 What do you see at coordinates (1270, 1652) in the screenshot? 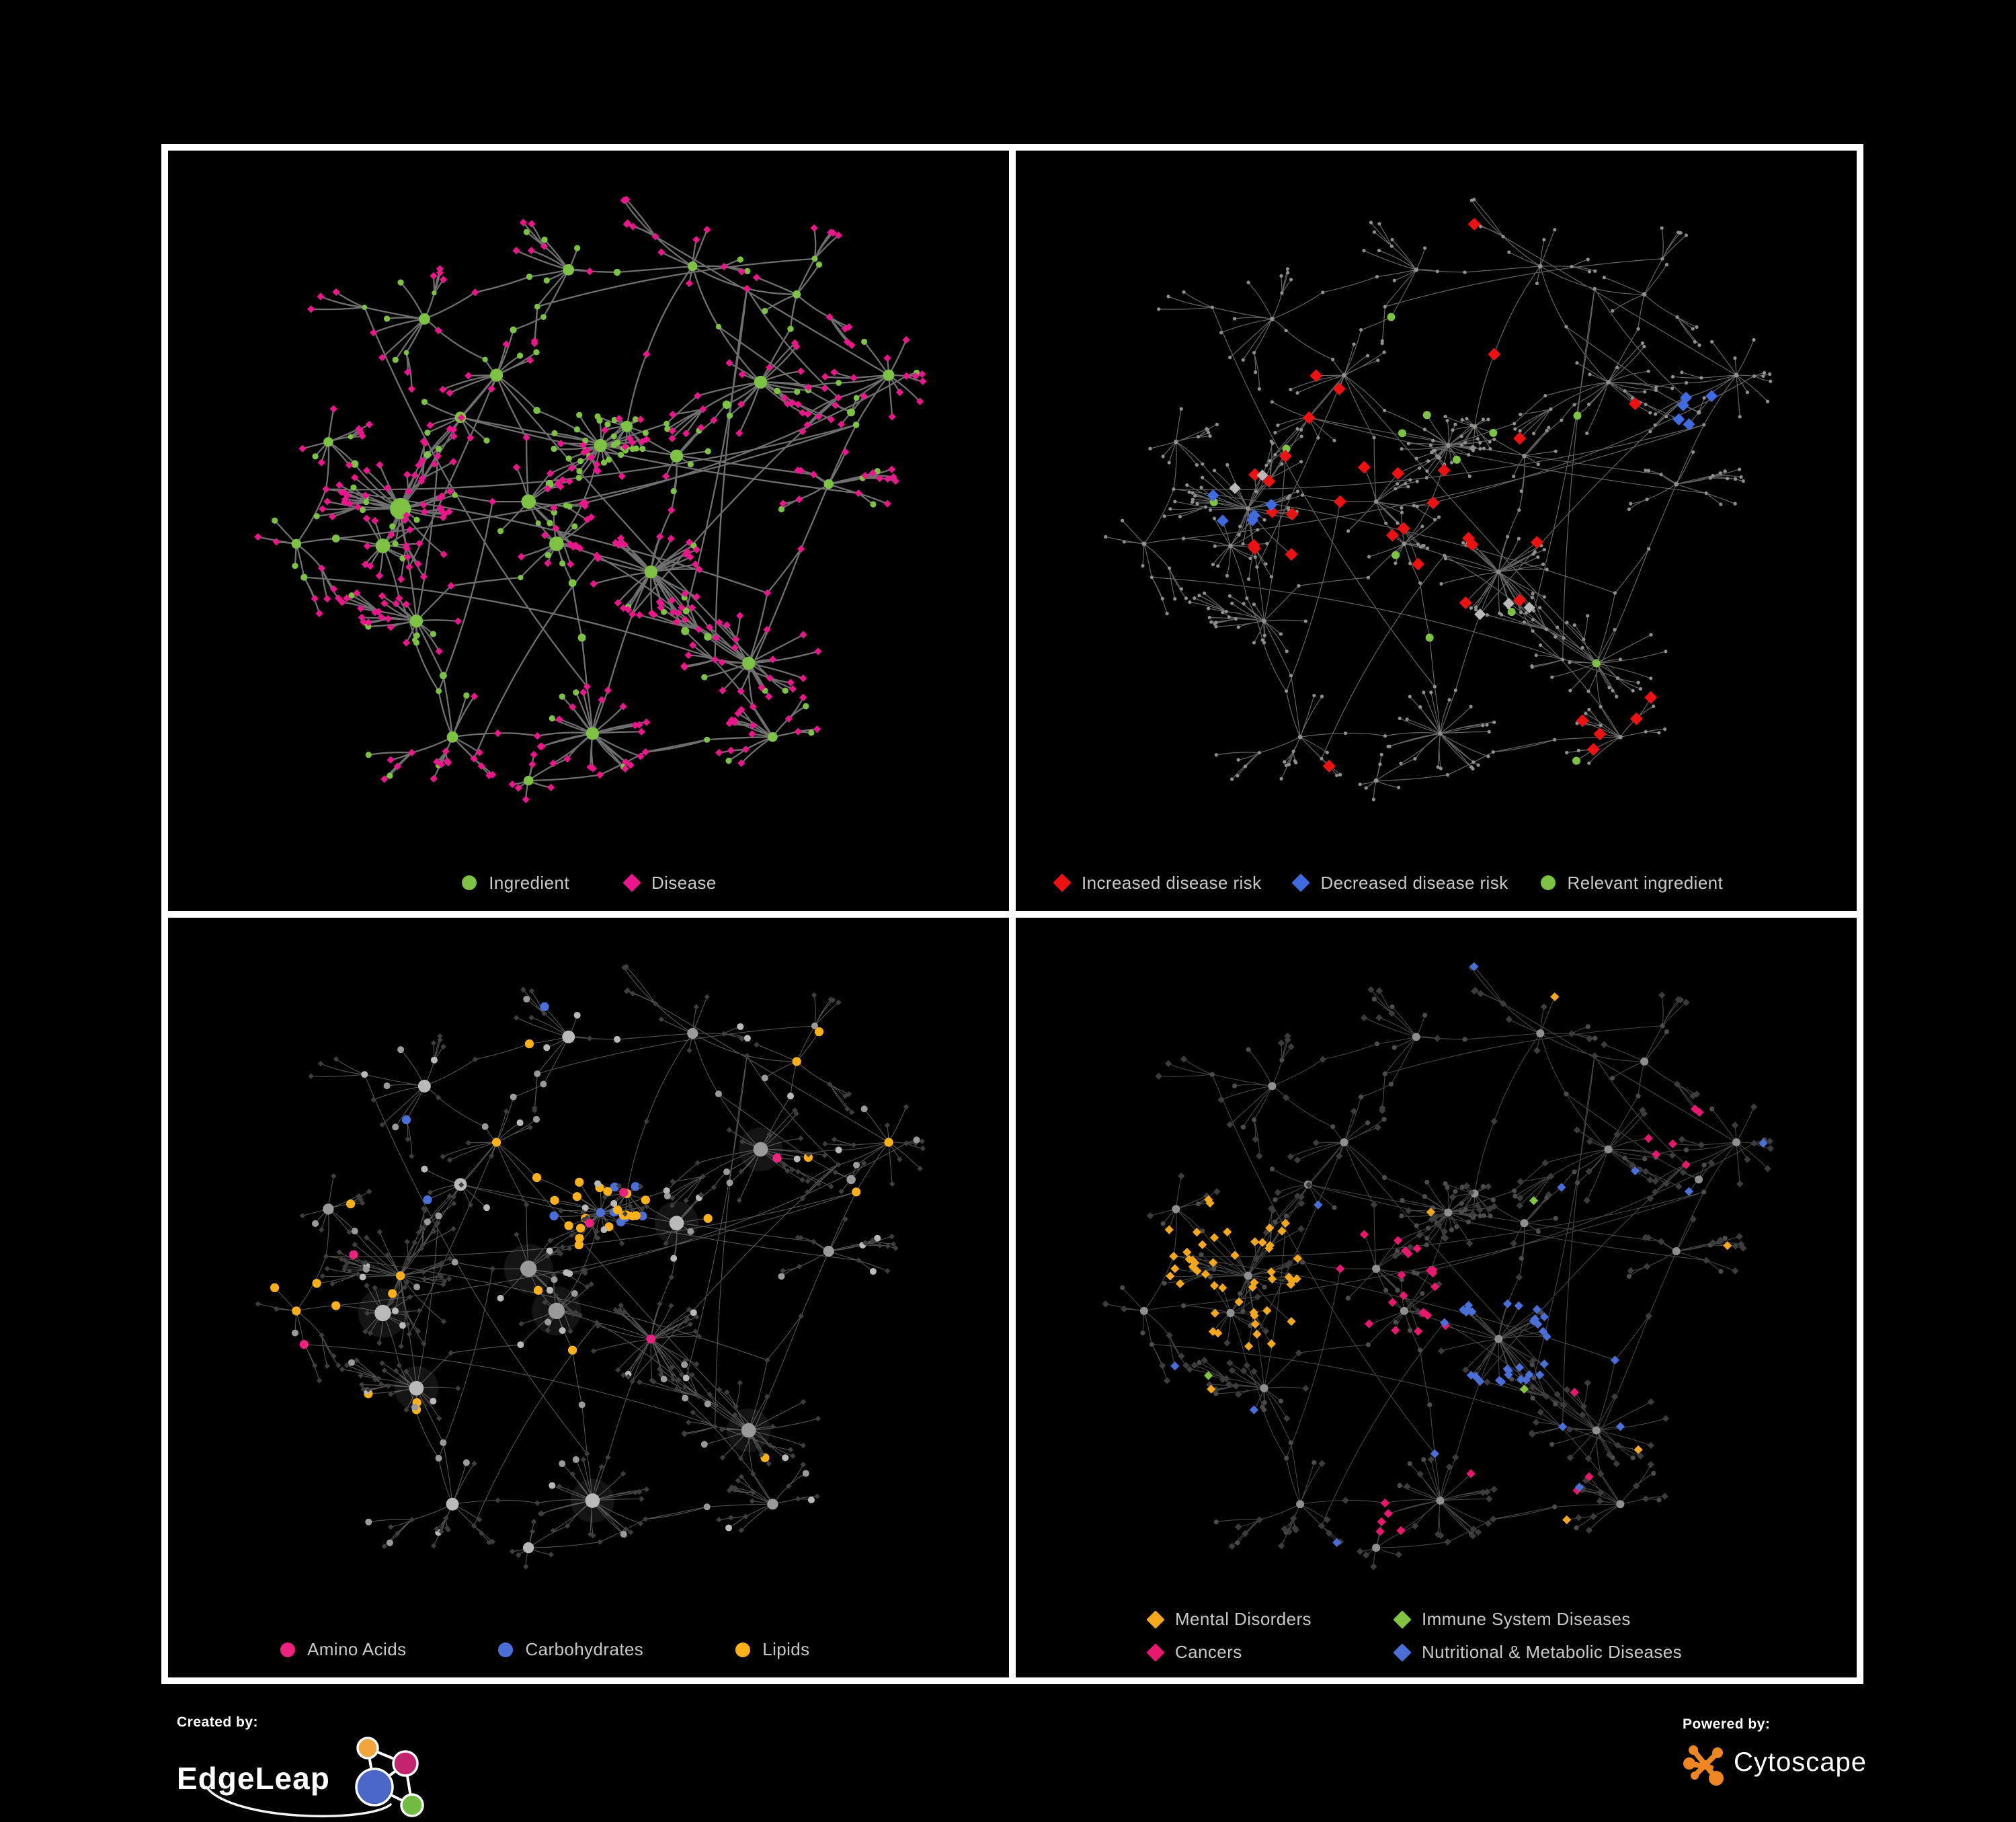
I see `legend-item: Cancers` at bounding box center [1270, 1652].